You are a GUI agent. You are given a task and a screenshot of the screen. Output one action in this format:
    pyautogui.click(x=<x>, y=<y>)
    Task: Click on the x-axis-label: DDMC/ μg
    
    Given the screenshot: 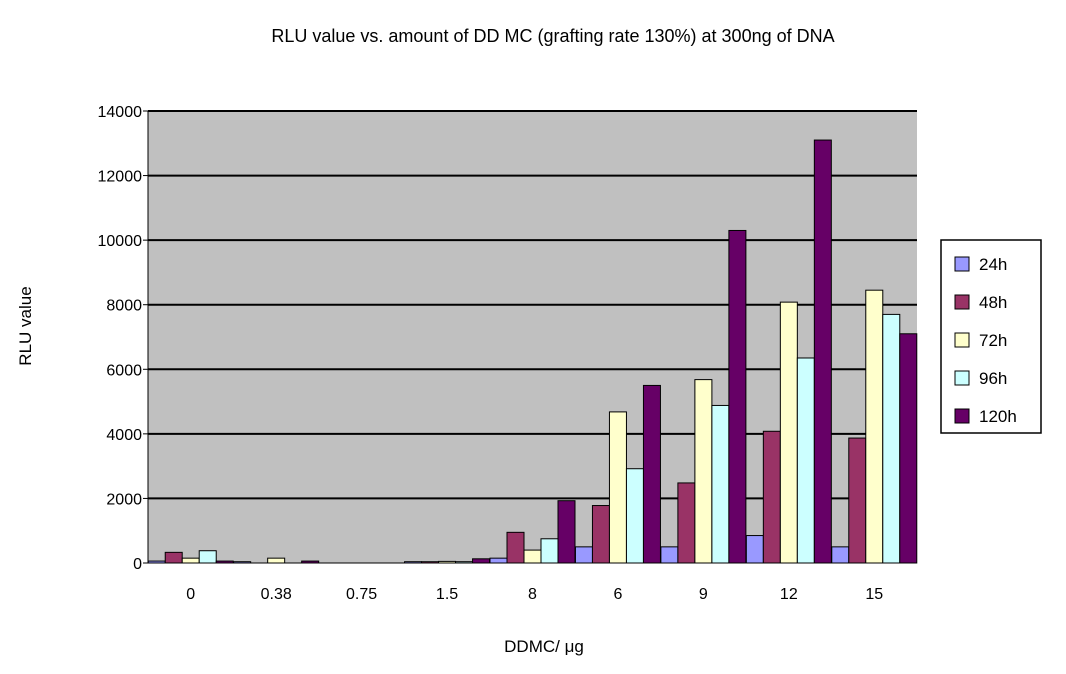 What is the action you would take?
    pyautogui.click(x=544, y=646)
    